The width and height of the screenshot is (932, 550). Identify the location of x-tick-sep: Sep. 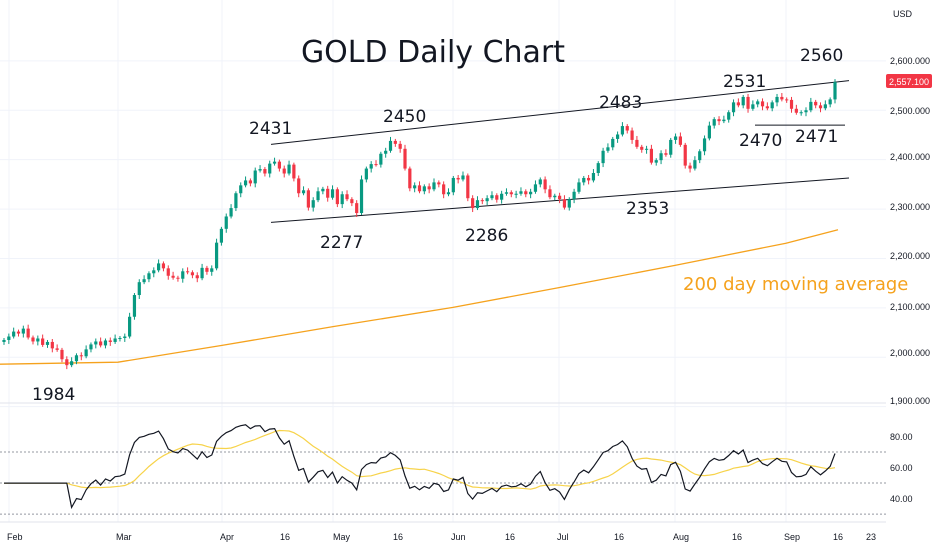
(792, 537).